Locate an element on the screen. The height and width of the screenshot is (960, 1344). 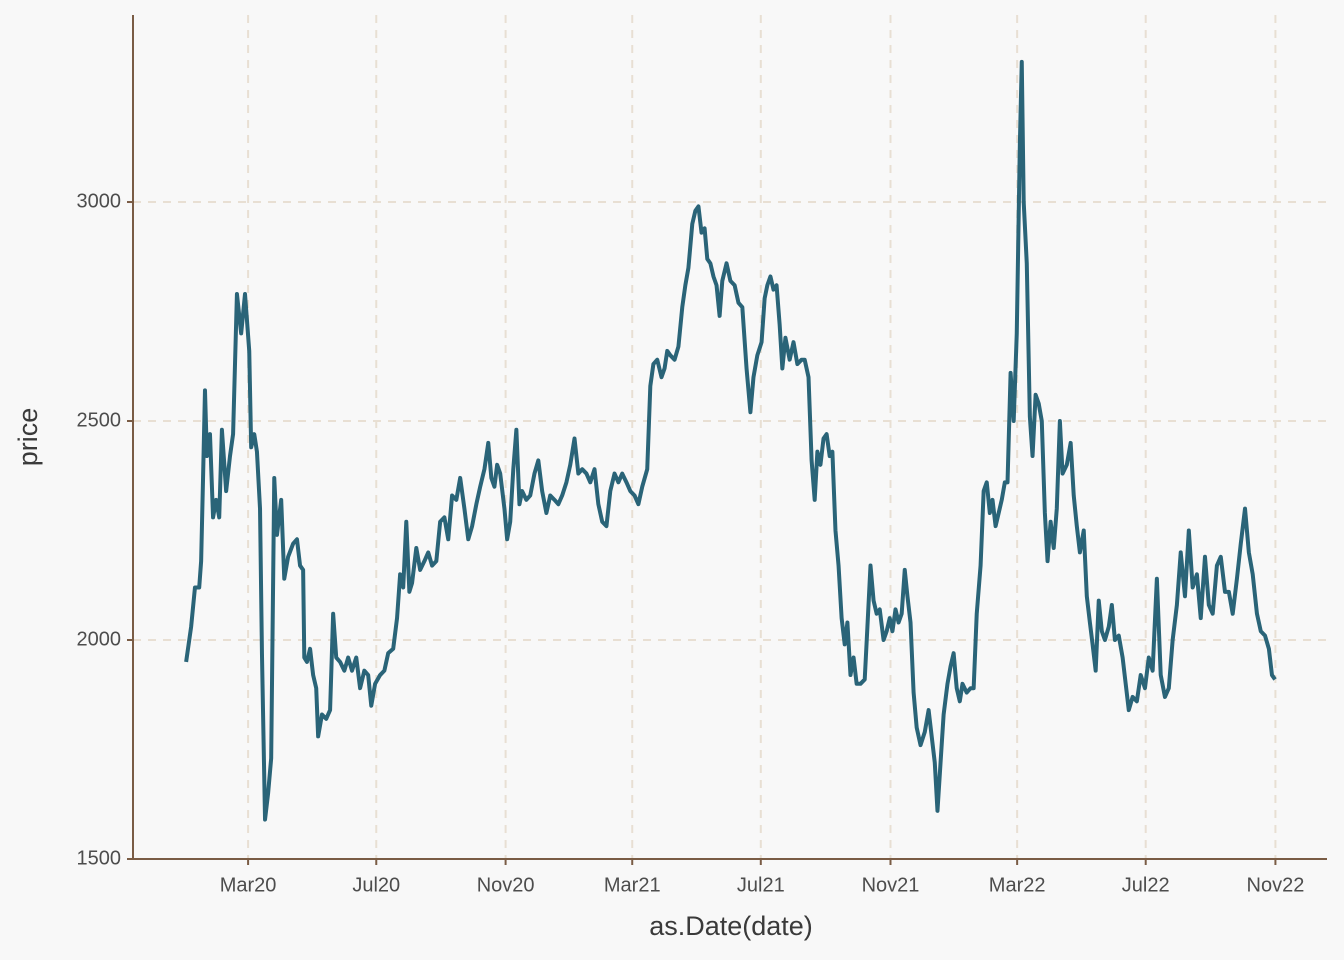
y-tick-label: 3000 is located at coordinates (99, 201).